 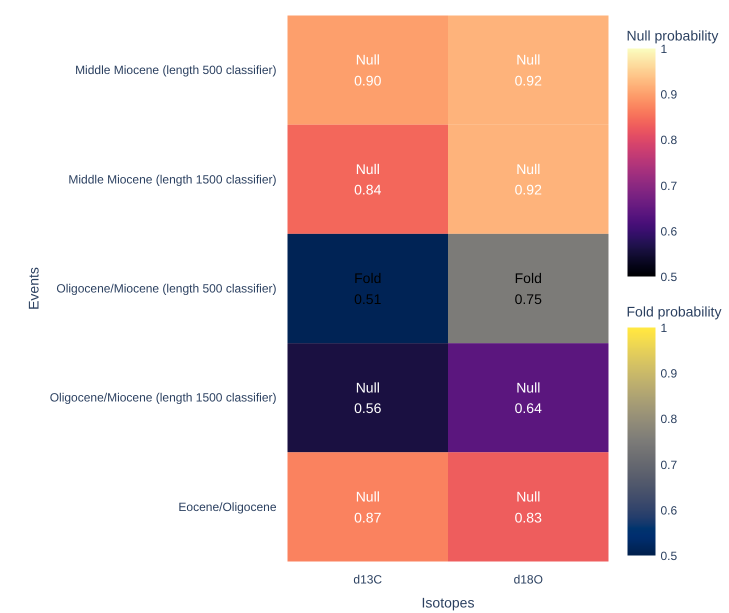 What do you see at coordinates (368, 288) in the screenshot?
I see `data-label: Fold 0.51` at bounding box center [368, 288].